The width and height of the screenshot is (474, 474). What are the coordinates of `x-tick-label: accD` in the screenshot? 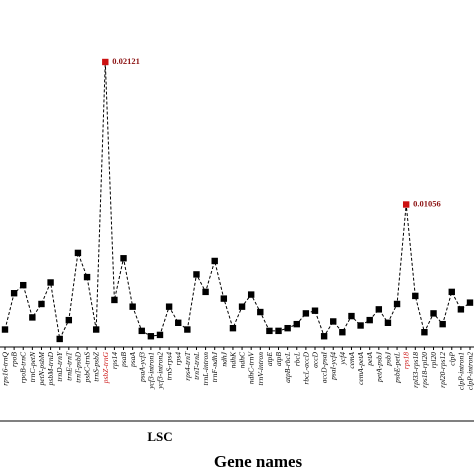 It's located at (315, 359).